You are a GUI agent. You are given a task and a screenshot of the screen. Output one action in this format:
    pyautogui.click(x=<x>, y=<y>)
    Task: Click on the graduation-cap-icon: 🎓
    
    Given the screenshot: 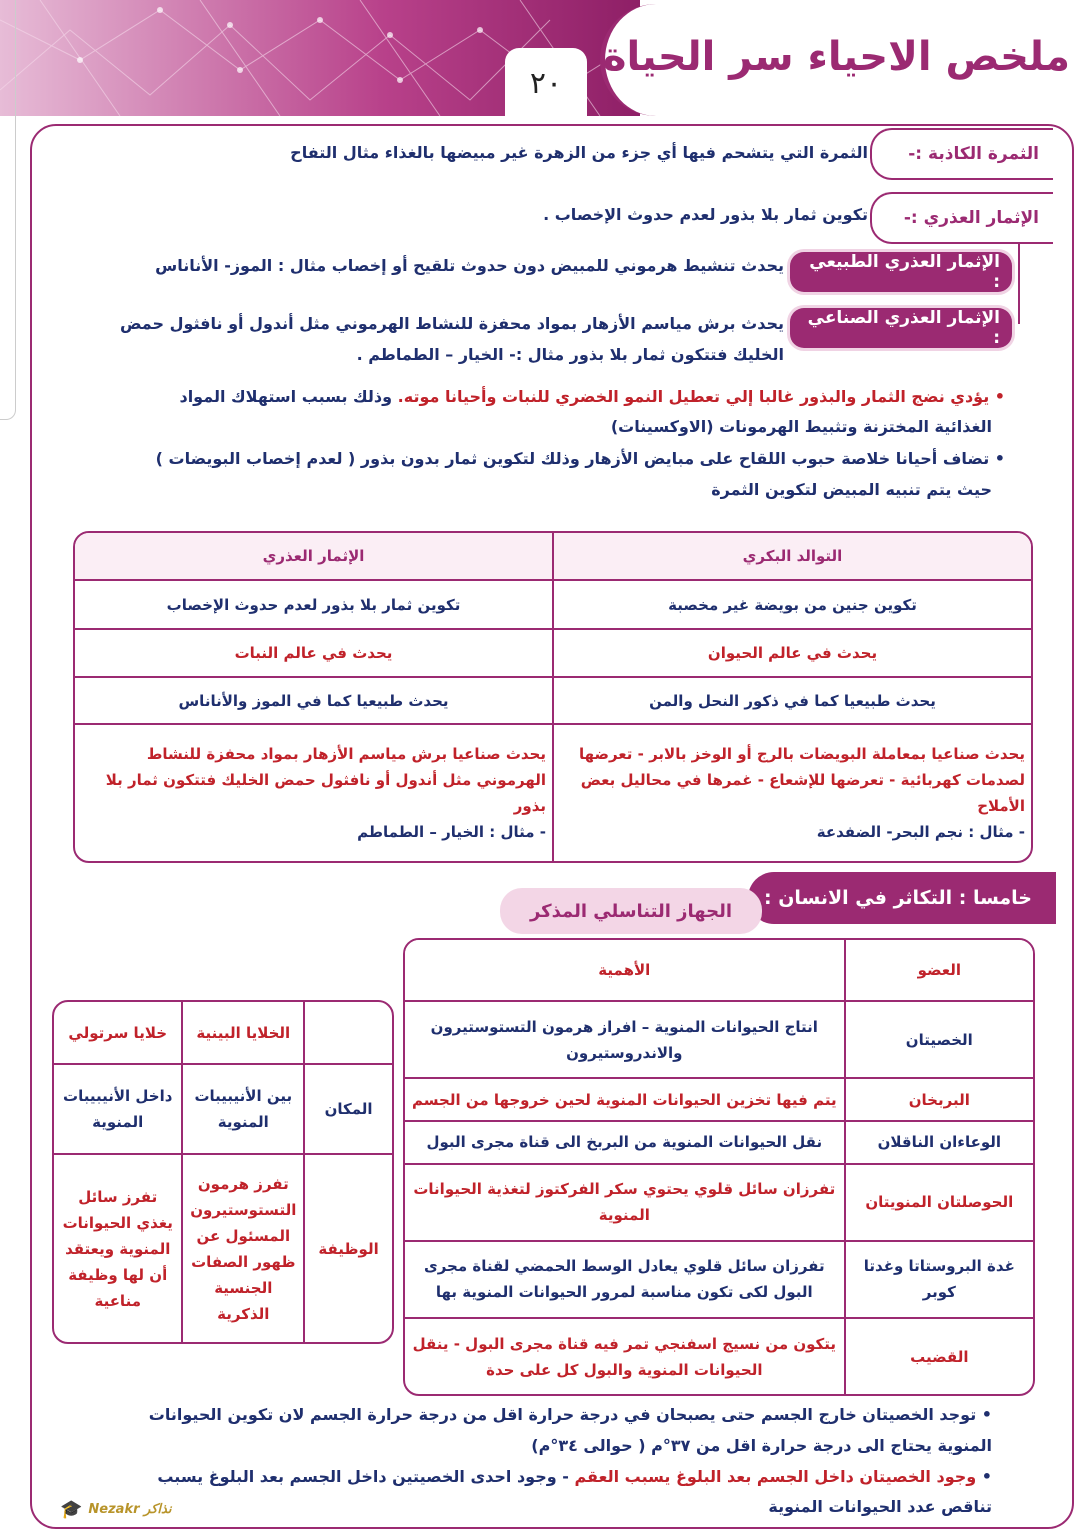 What is the action you would take?
    pyautogui.click(x=71, y=1509)
    